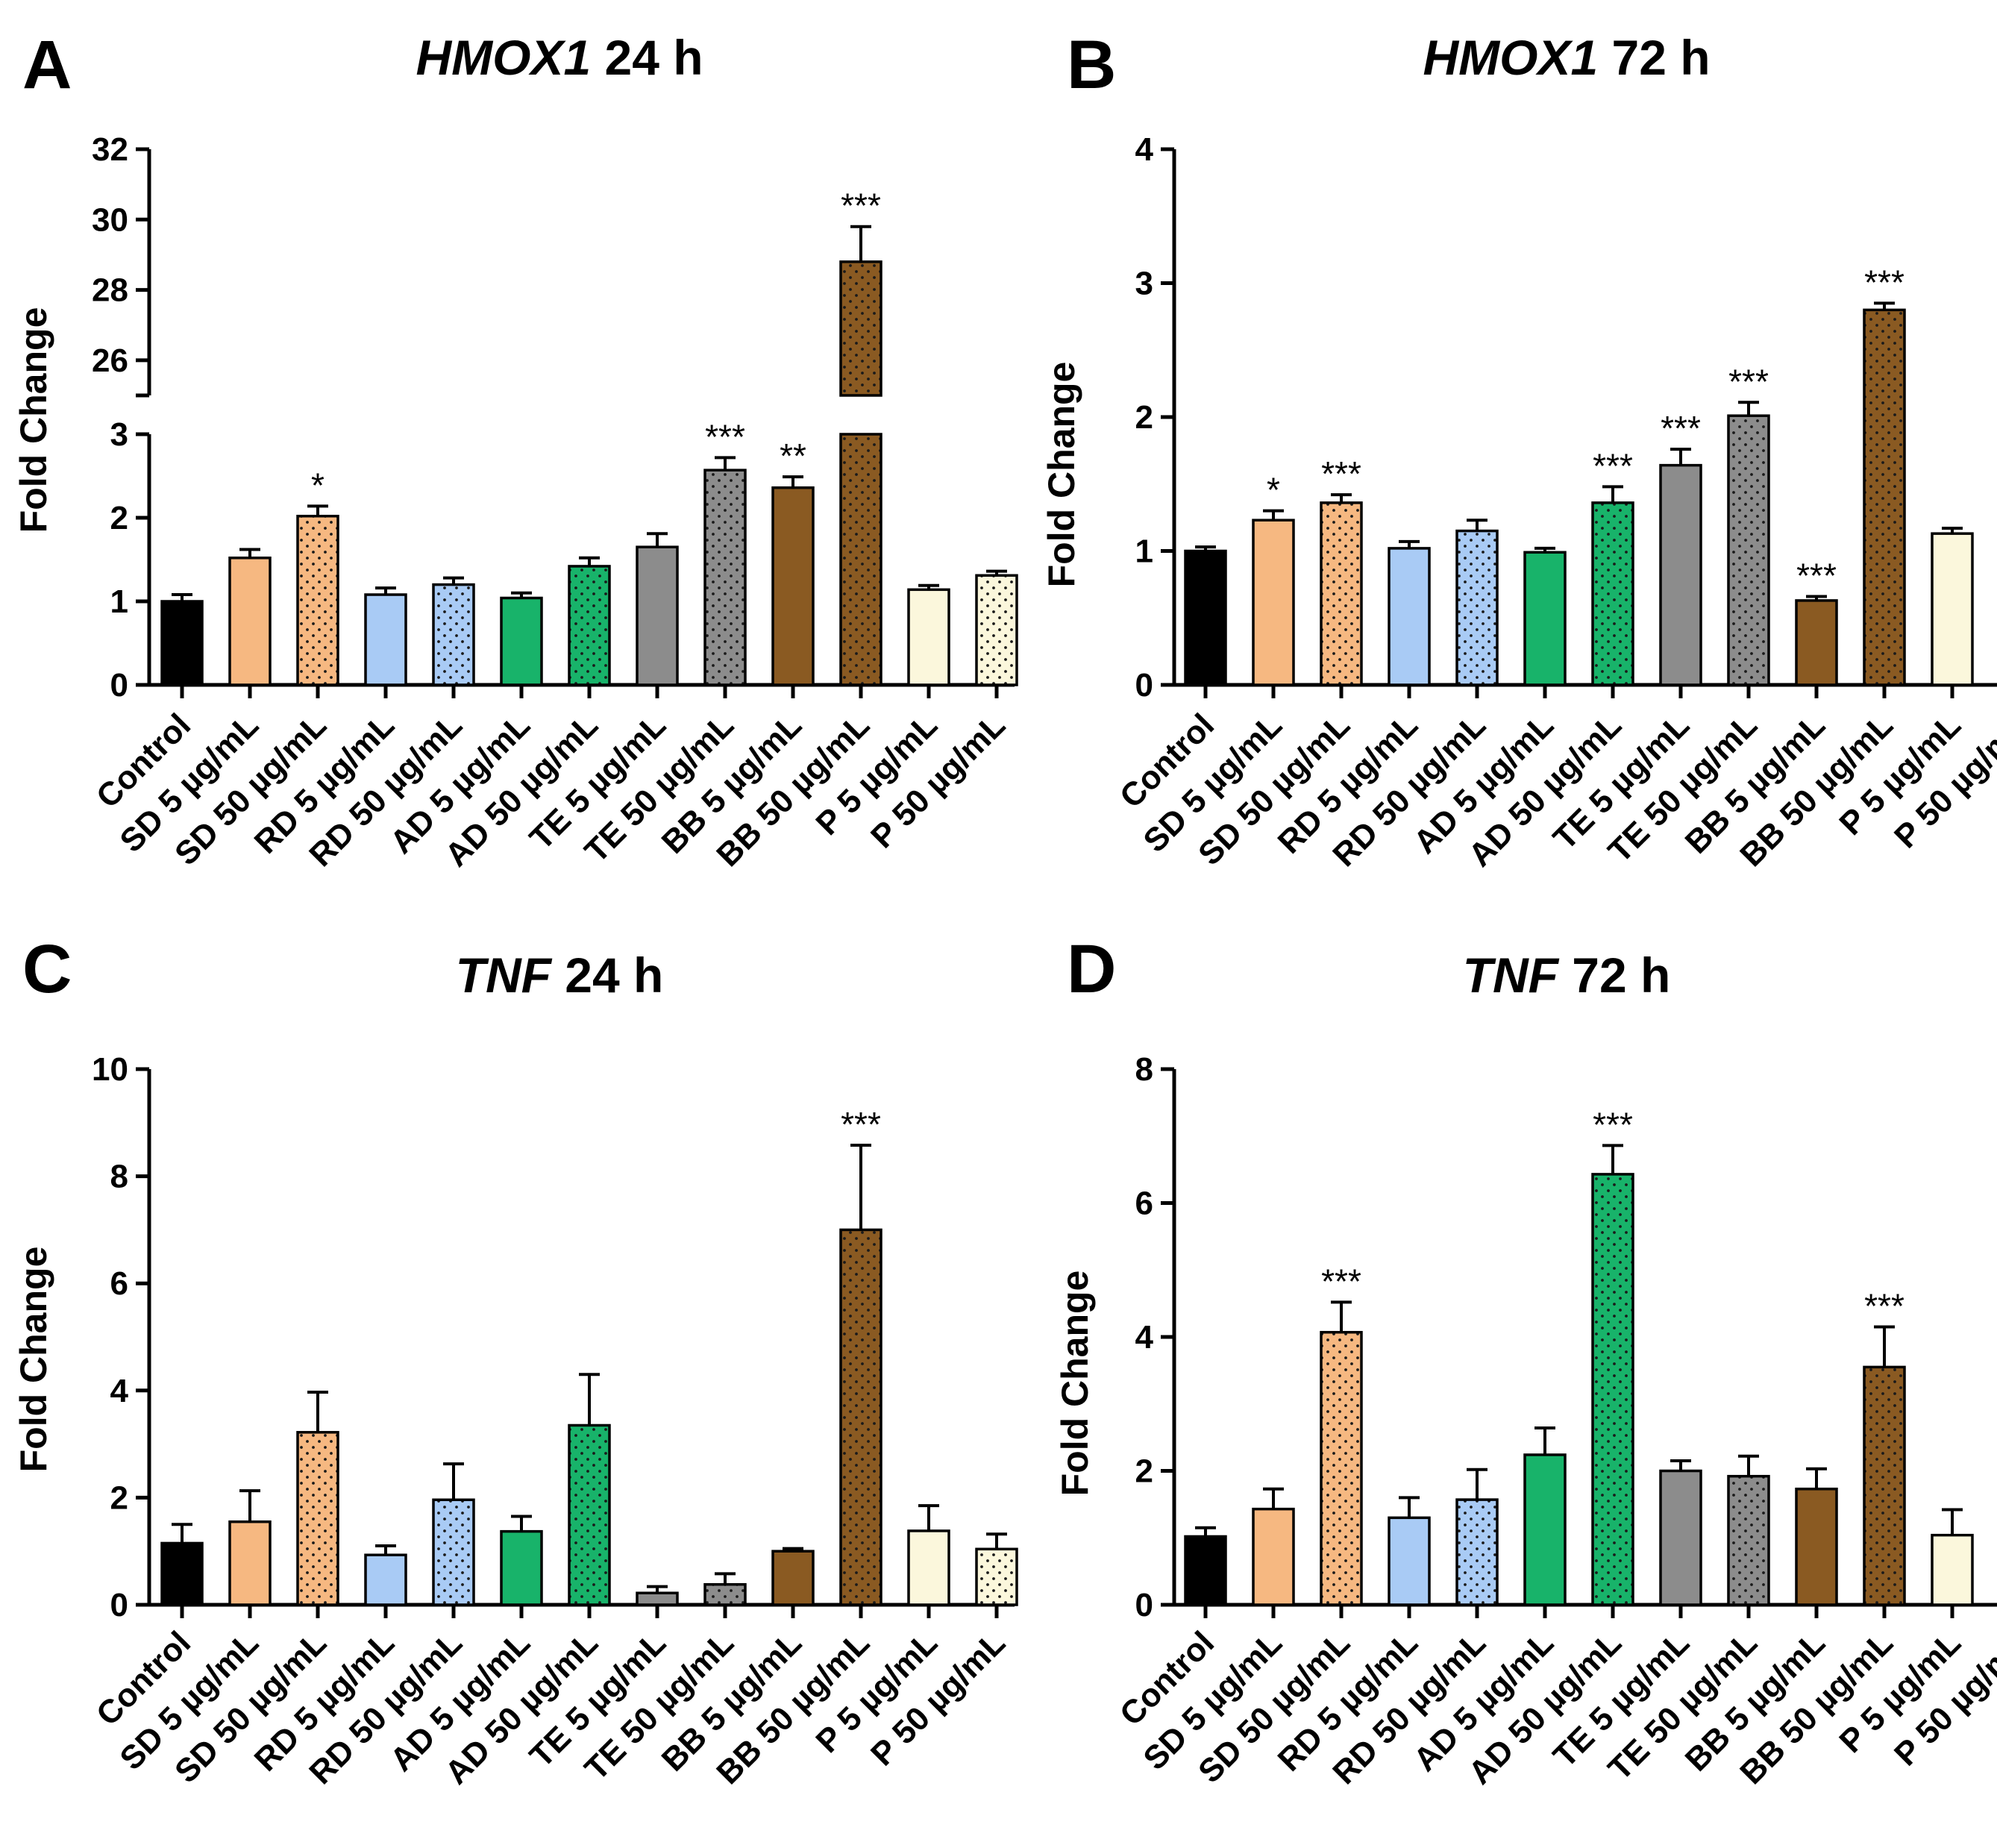  What do you see at coordinates (110, 1069) in the screenshot?
I see `y-tick-label: 10` at bounding box center [110, 1069].